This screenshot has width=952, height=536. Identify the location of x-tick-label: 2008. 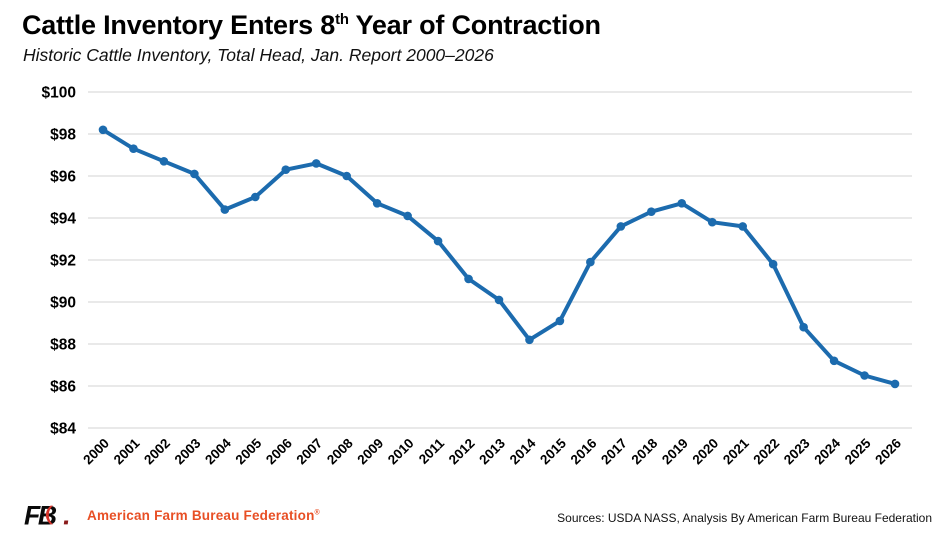
(340, 451).